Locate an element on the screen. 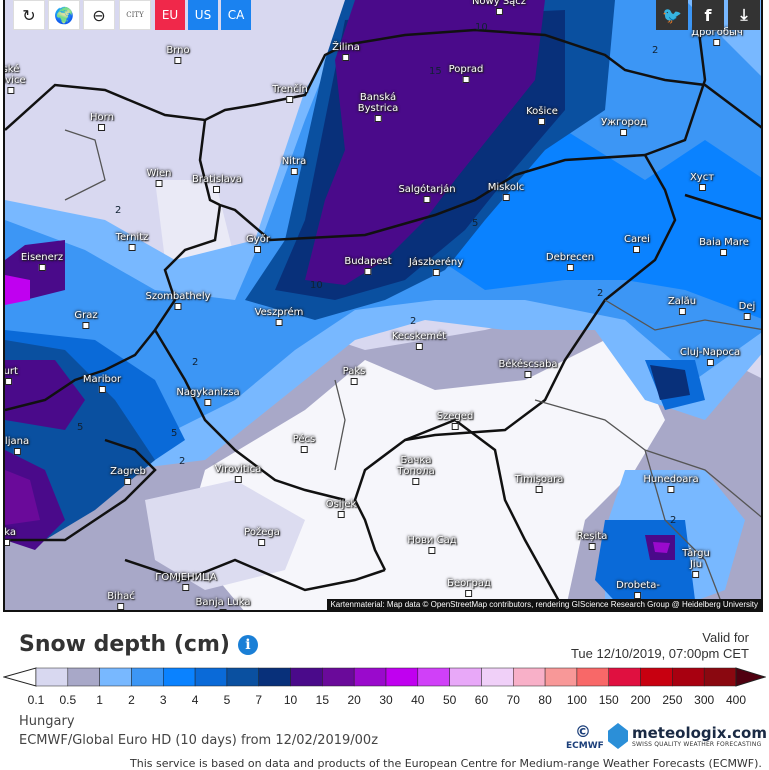  legend-tick: 15 is located at coordinates (322, 700).